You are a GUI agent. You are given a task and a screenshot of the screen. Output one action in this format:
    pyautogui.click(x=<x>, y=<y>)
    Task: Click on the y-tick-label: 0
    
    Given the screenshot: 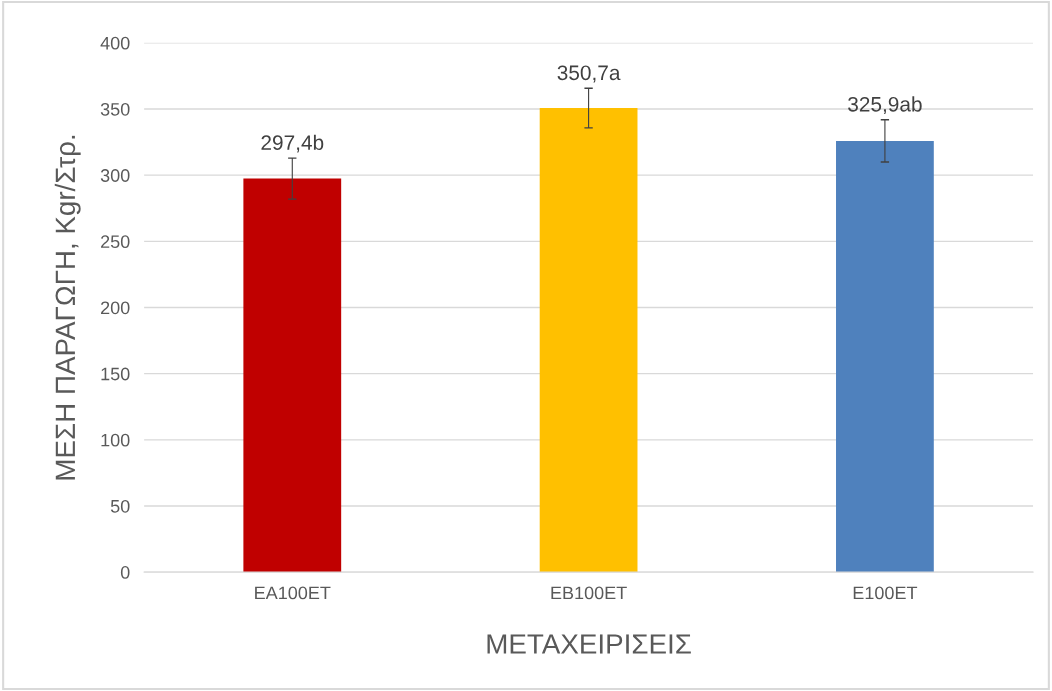 What is the action you would take?
    pyautogui.click(x=125, y=572)
    